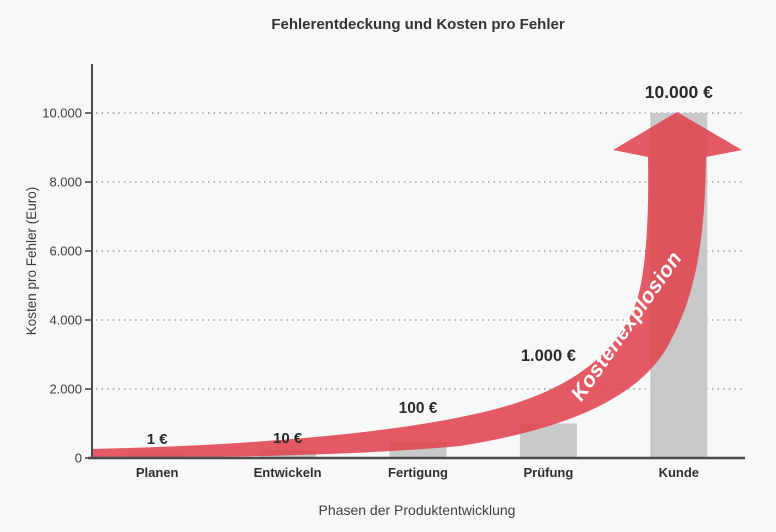  Describe the element at coordinates (548, 356) in the screenshot. I see `value-label: 1.000 €` at that location.